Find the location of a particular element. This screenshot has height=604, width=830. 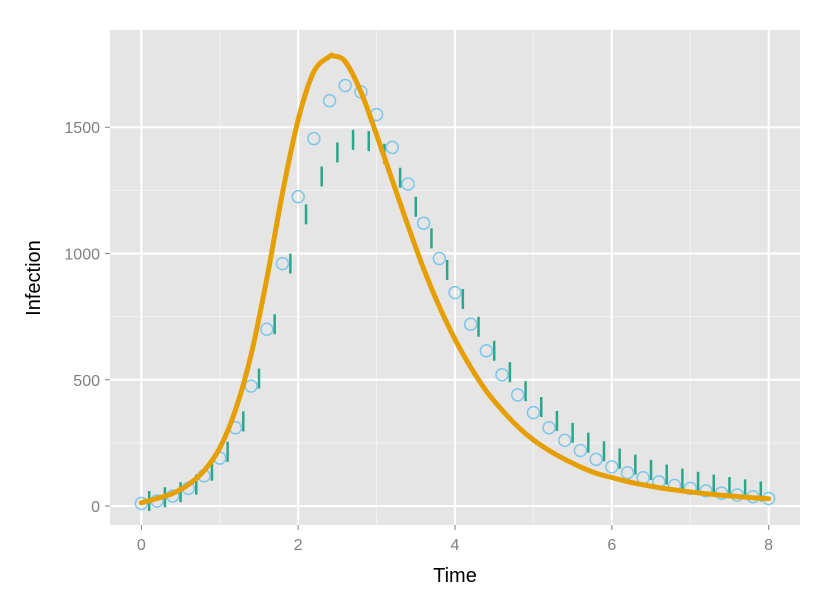

x-tick-label: 6 is located at coordinates (611, 545).